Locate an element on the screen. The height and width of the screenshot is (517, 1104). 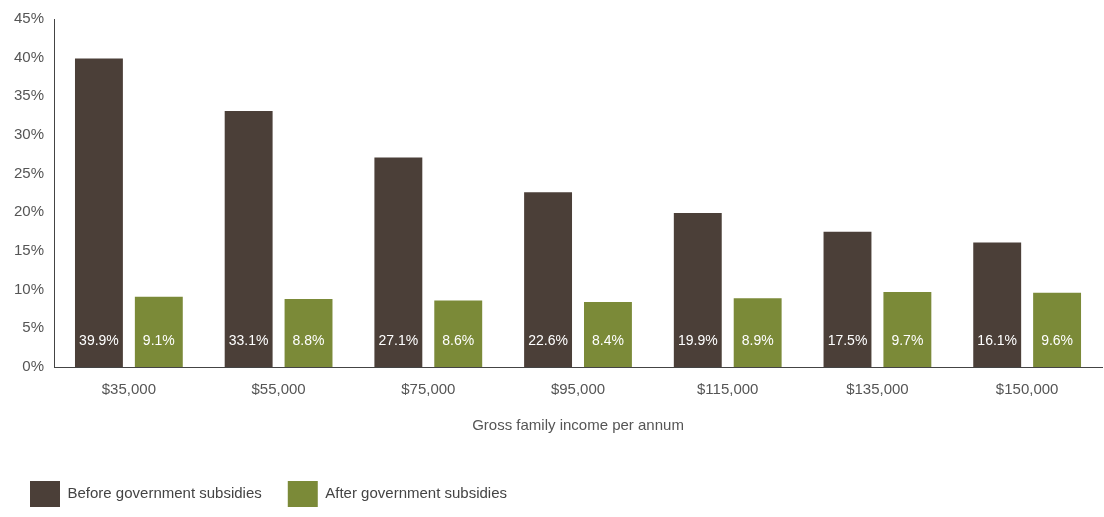
x-tick-label: $150,000 is located at coordinates (1027, 389).